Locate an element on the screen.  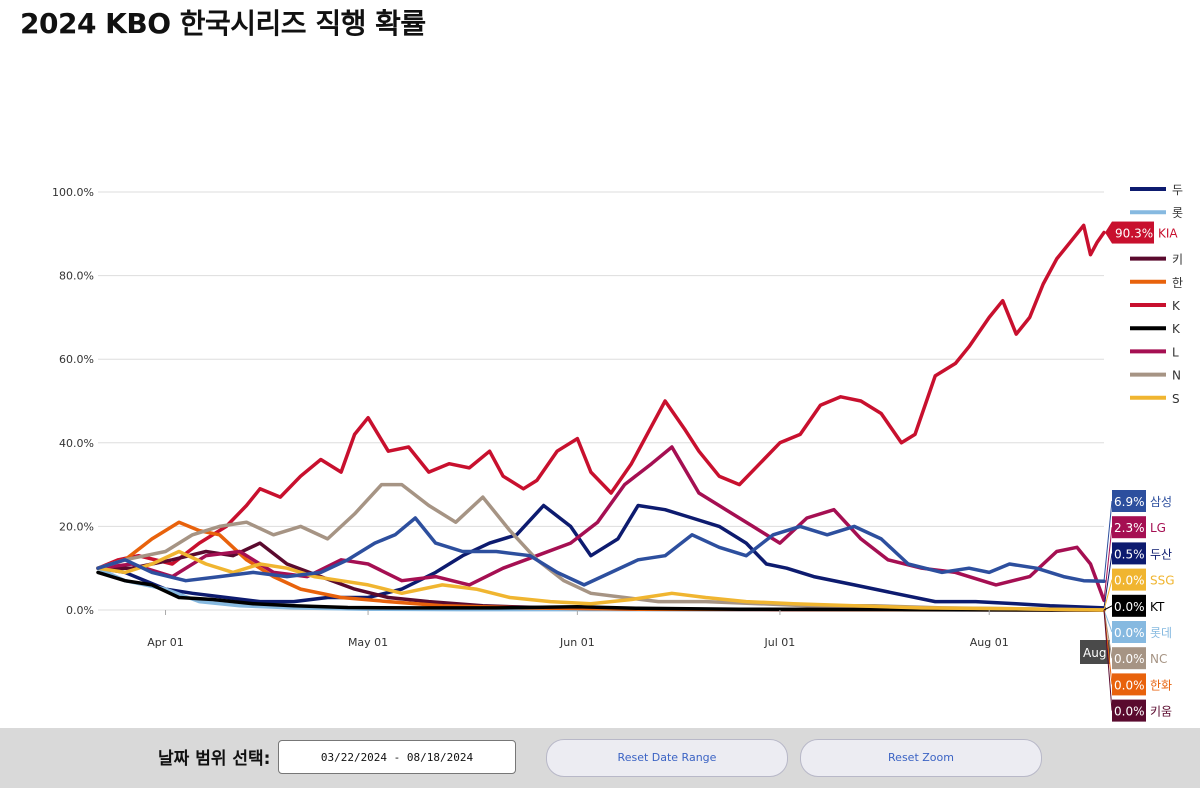
end-label-value: 2.3% is located at coordinates (1129, 528).